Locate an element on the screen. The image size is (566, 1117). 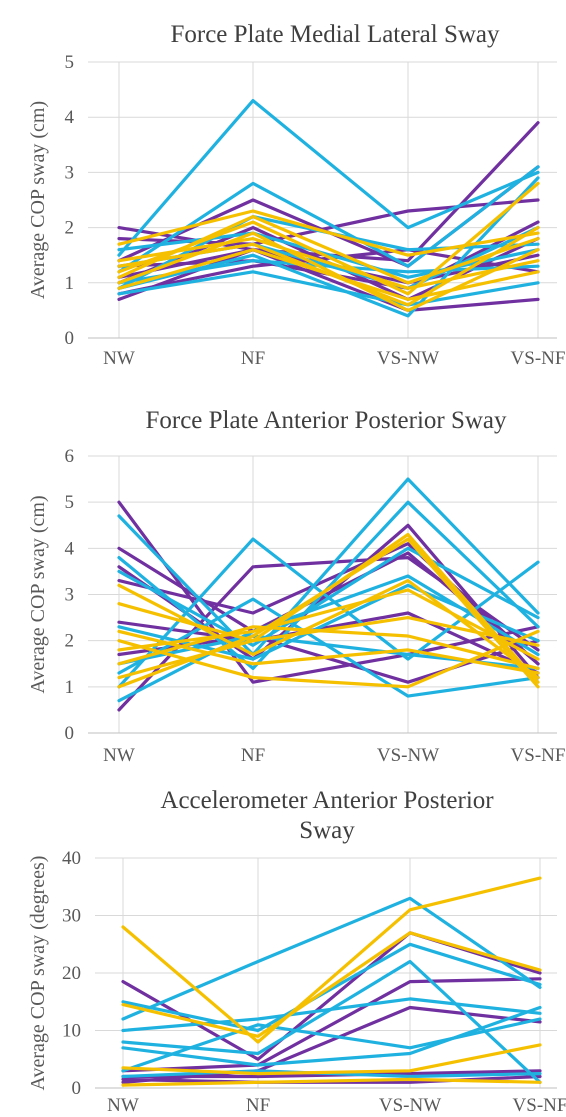
y-tick-label: 10 is located at coordinates (71, 1031).